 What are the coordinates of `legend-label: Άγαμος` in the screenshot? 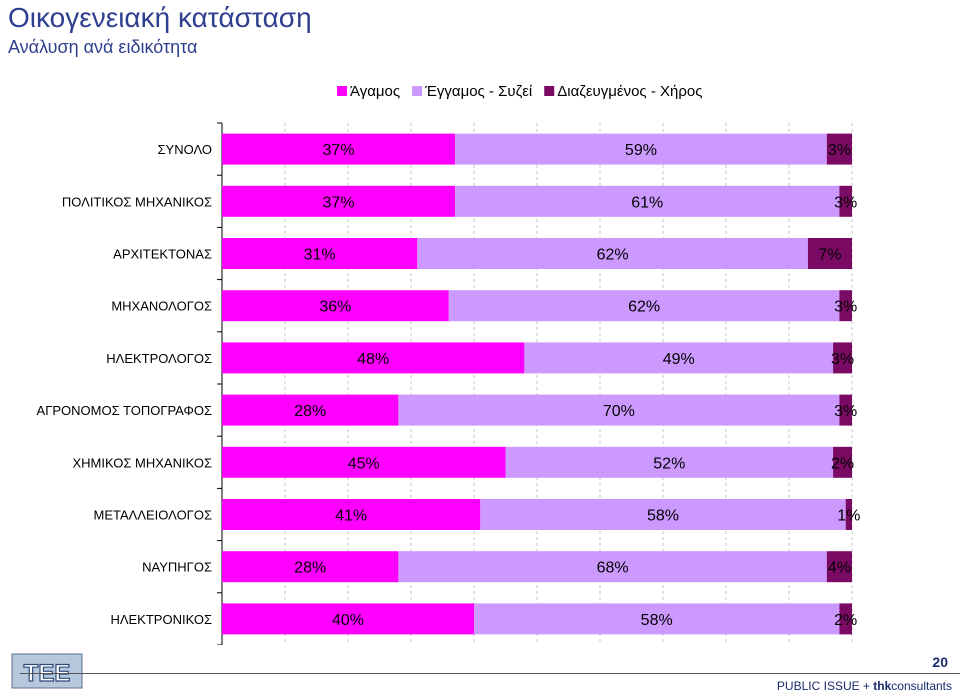 It's located at (375, 91).